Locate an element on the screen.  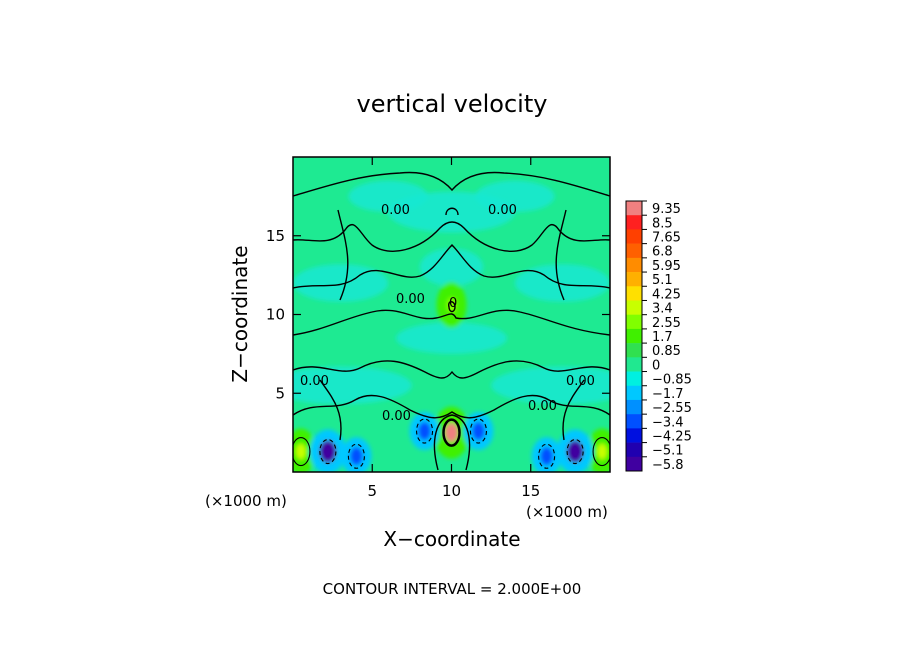
colorbar-label: 1.7 is located at coordinates (662, 337).